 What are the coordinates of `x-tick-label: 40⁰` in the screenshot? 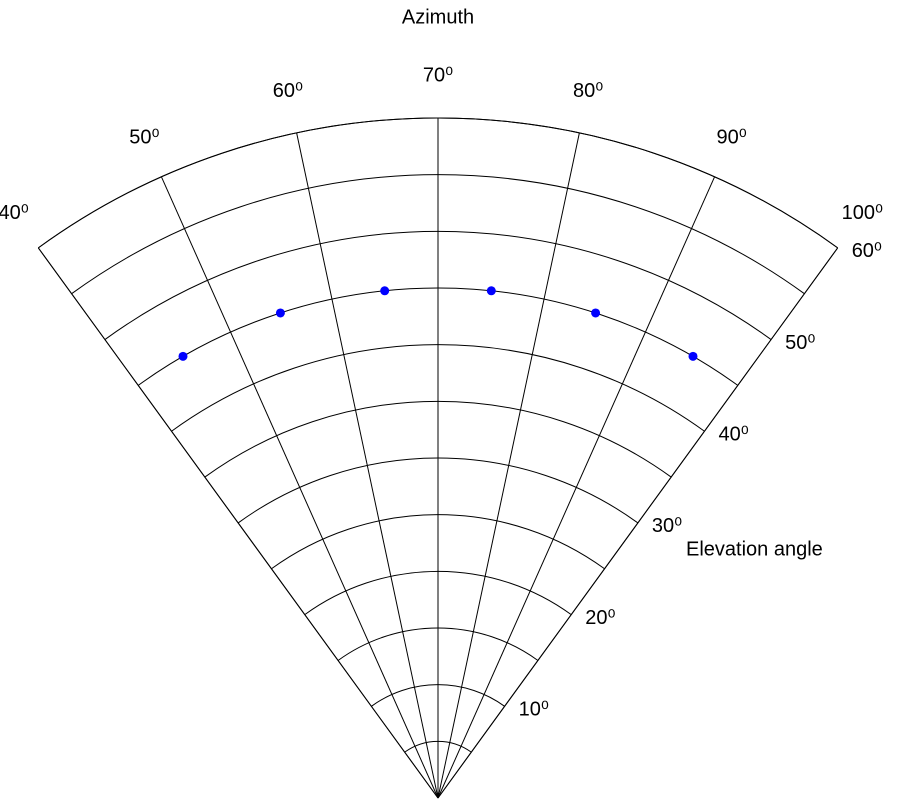 It's located at (14, 213).